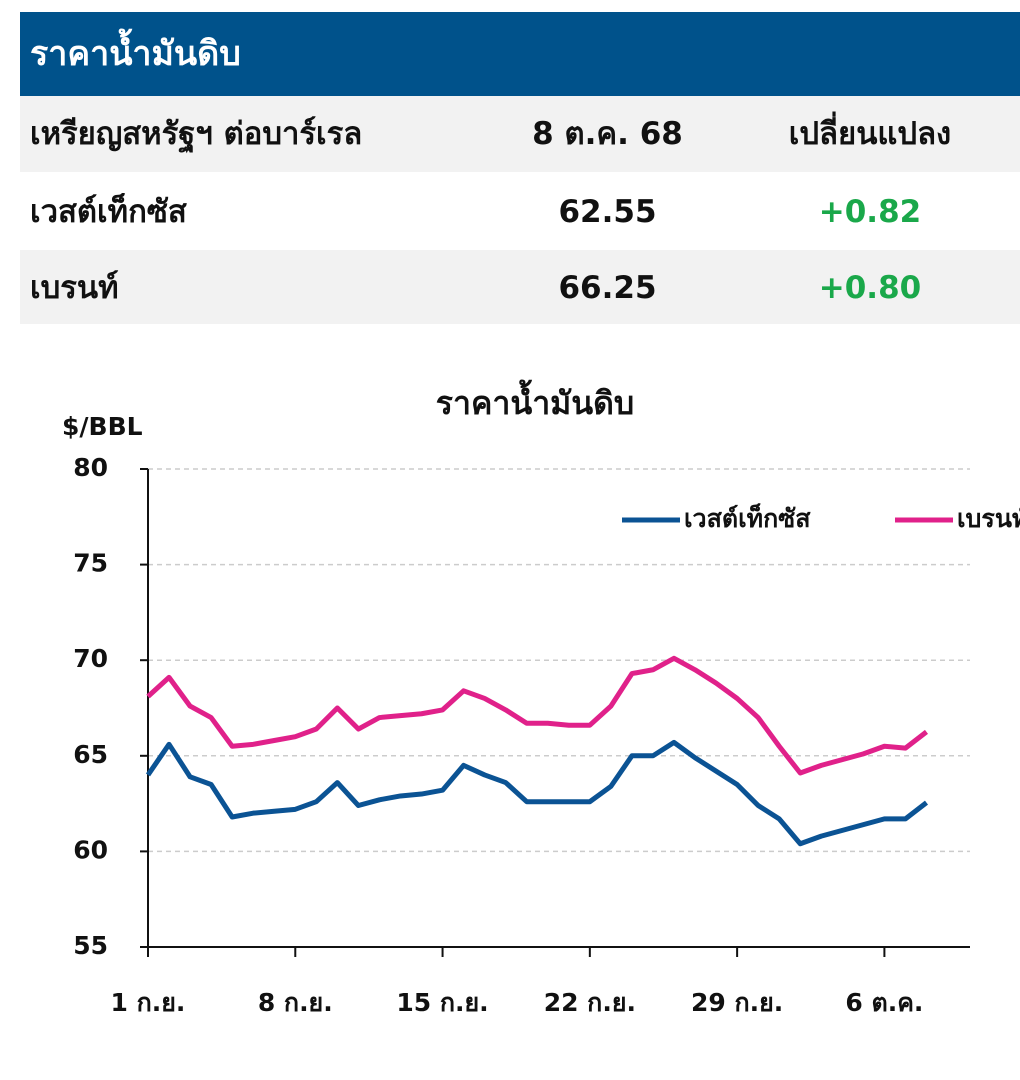  What do you see at coordinates (295, 1002) in the screenshot?
I see `x-tick-label: 8 ก.ย.` at bounding box center [295, 1002].